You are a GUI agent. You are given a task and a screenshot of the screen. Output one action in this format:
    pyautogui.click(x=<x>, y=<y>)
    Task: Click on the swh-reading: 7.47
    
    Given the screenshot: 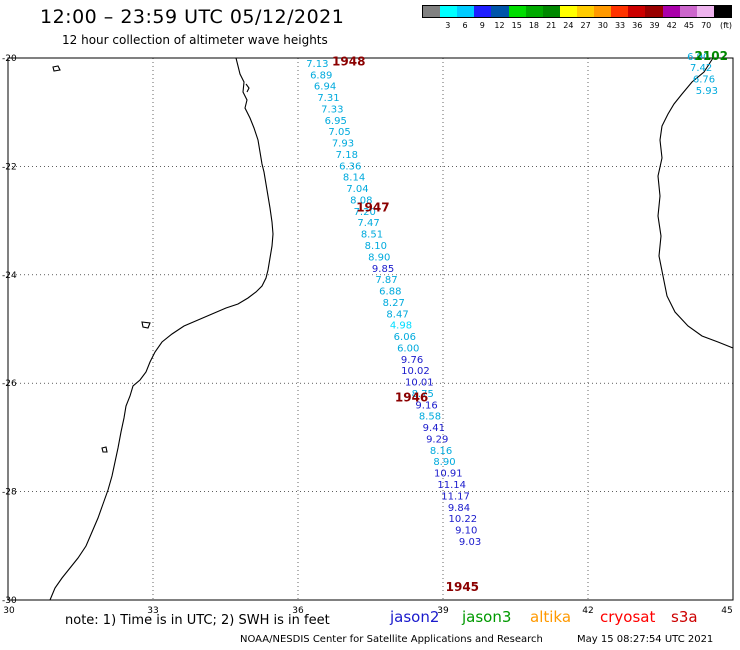 What is the action you would take?
    pyautogui.click(x=368, y=223)
    